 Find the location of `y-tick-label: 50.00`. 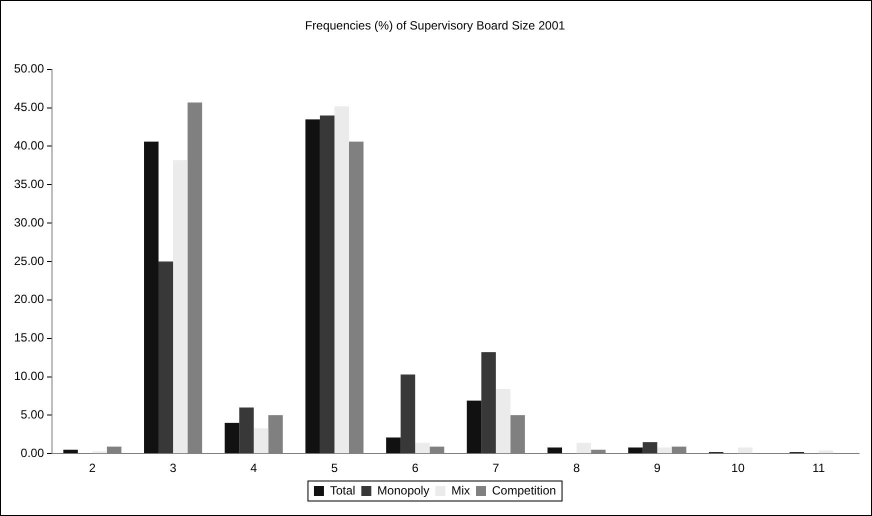

y-tick-label: 50.00 is located at coordinates (29, 69).